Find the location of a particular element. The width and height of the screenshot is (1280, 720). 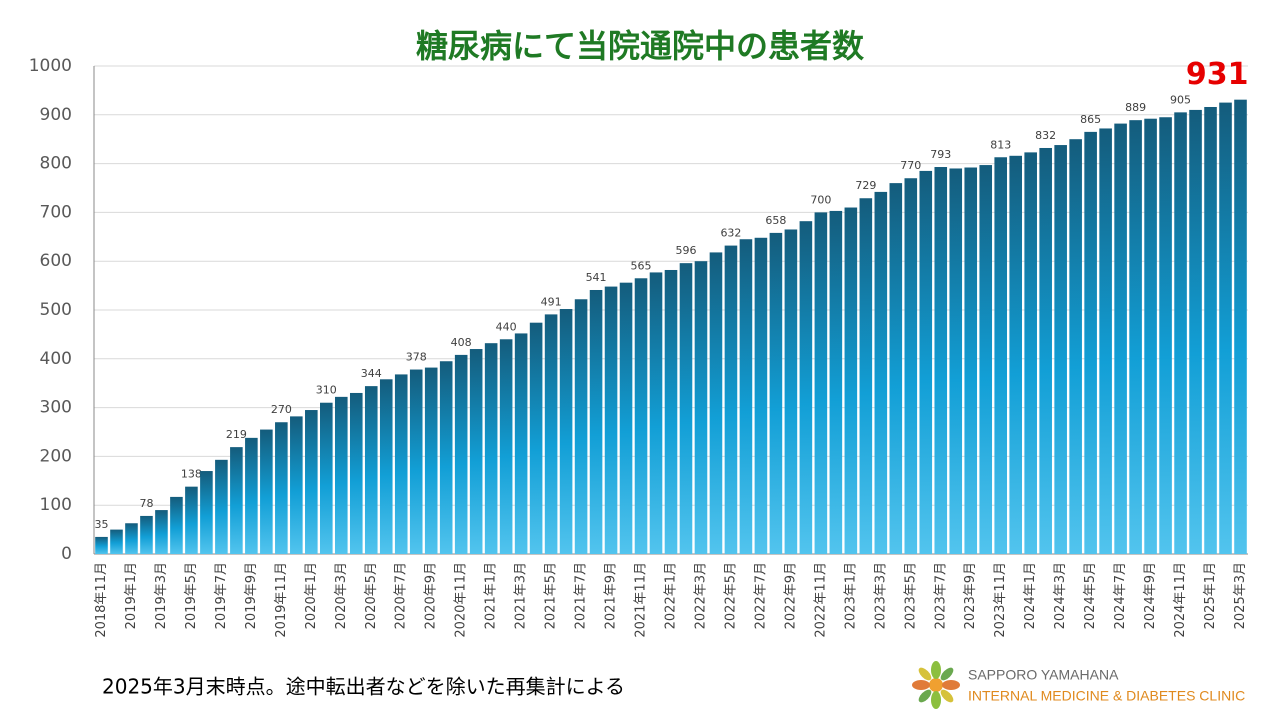

x-tick-label: 2024年5月 is located at coordinates (1090, 595).